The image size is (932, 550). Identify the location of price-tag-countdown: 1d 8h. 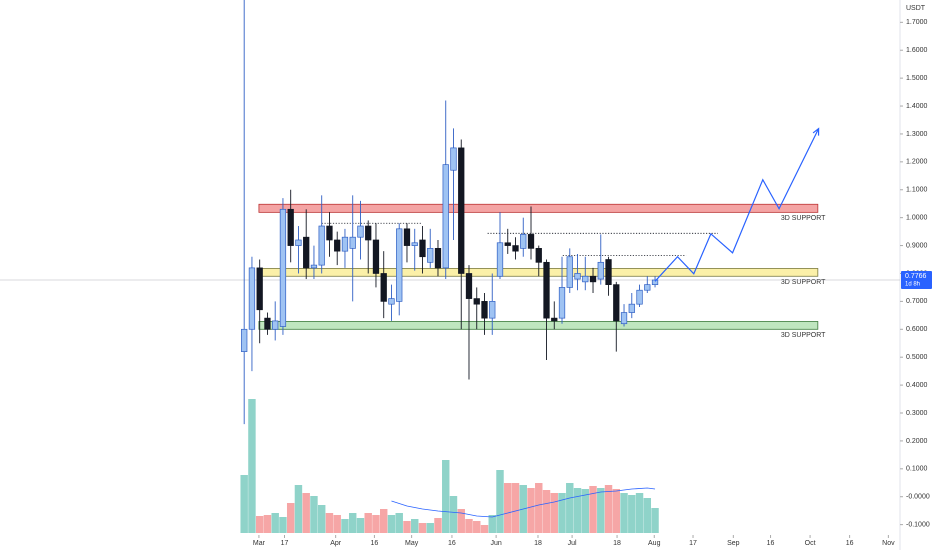
(912, 285).